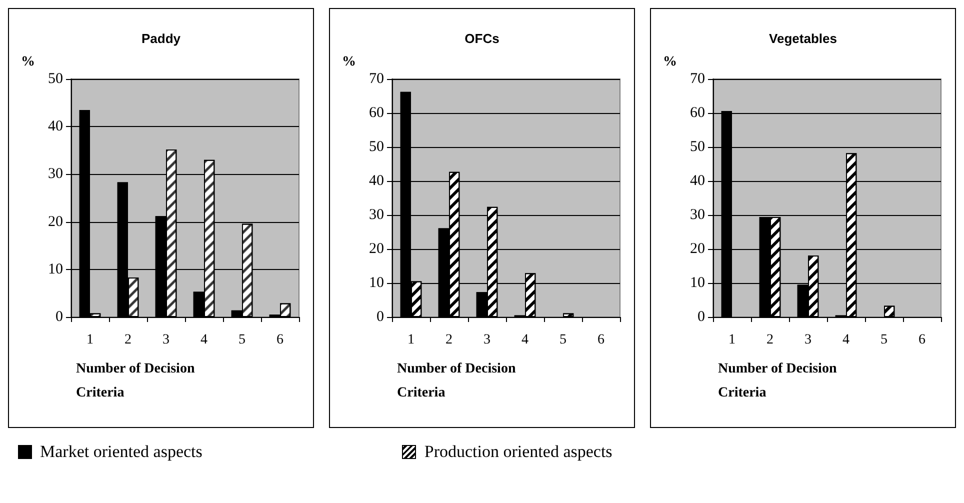  I want to click on legend-label: Market oriented aspects, so click(121, 452).